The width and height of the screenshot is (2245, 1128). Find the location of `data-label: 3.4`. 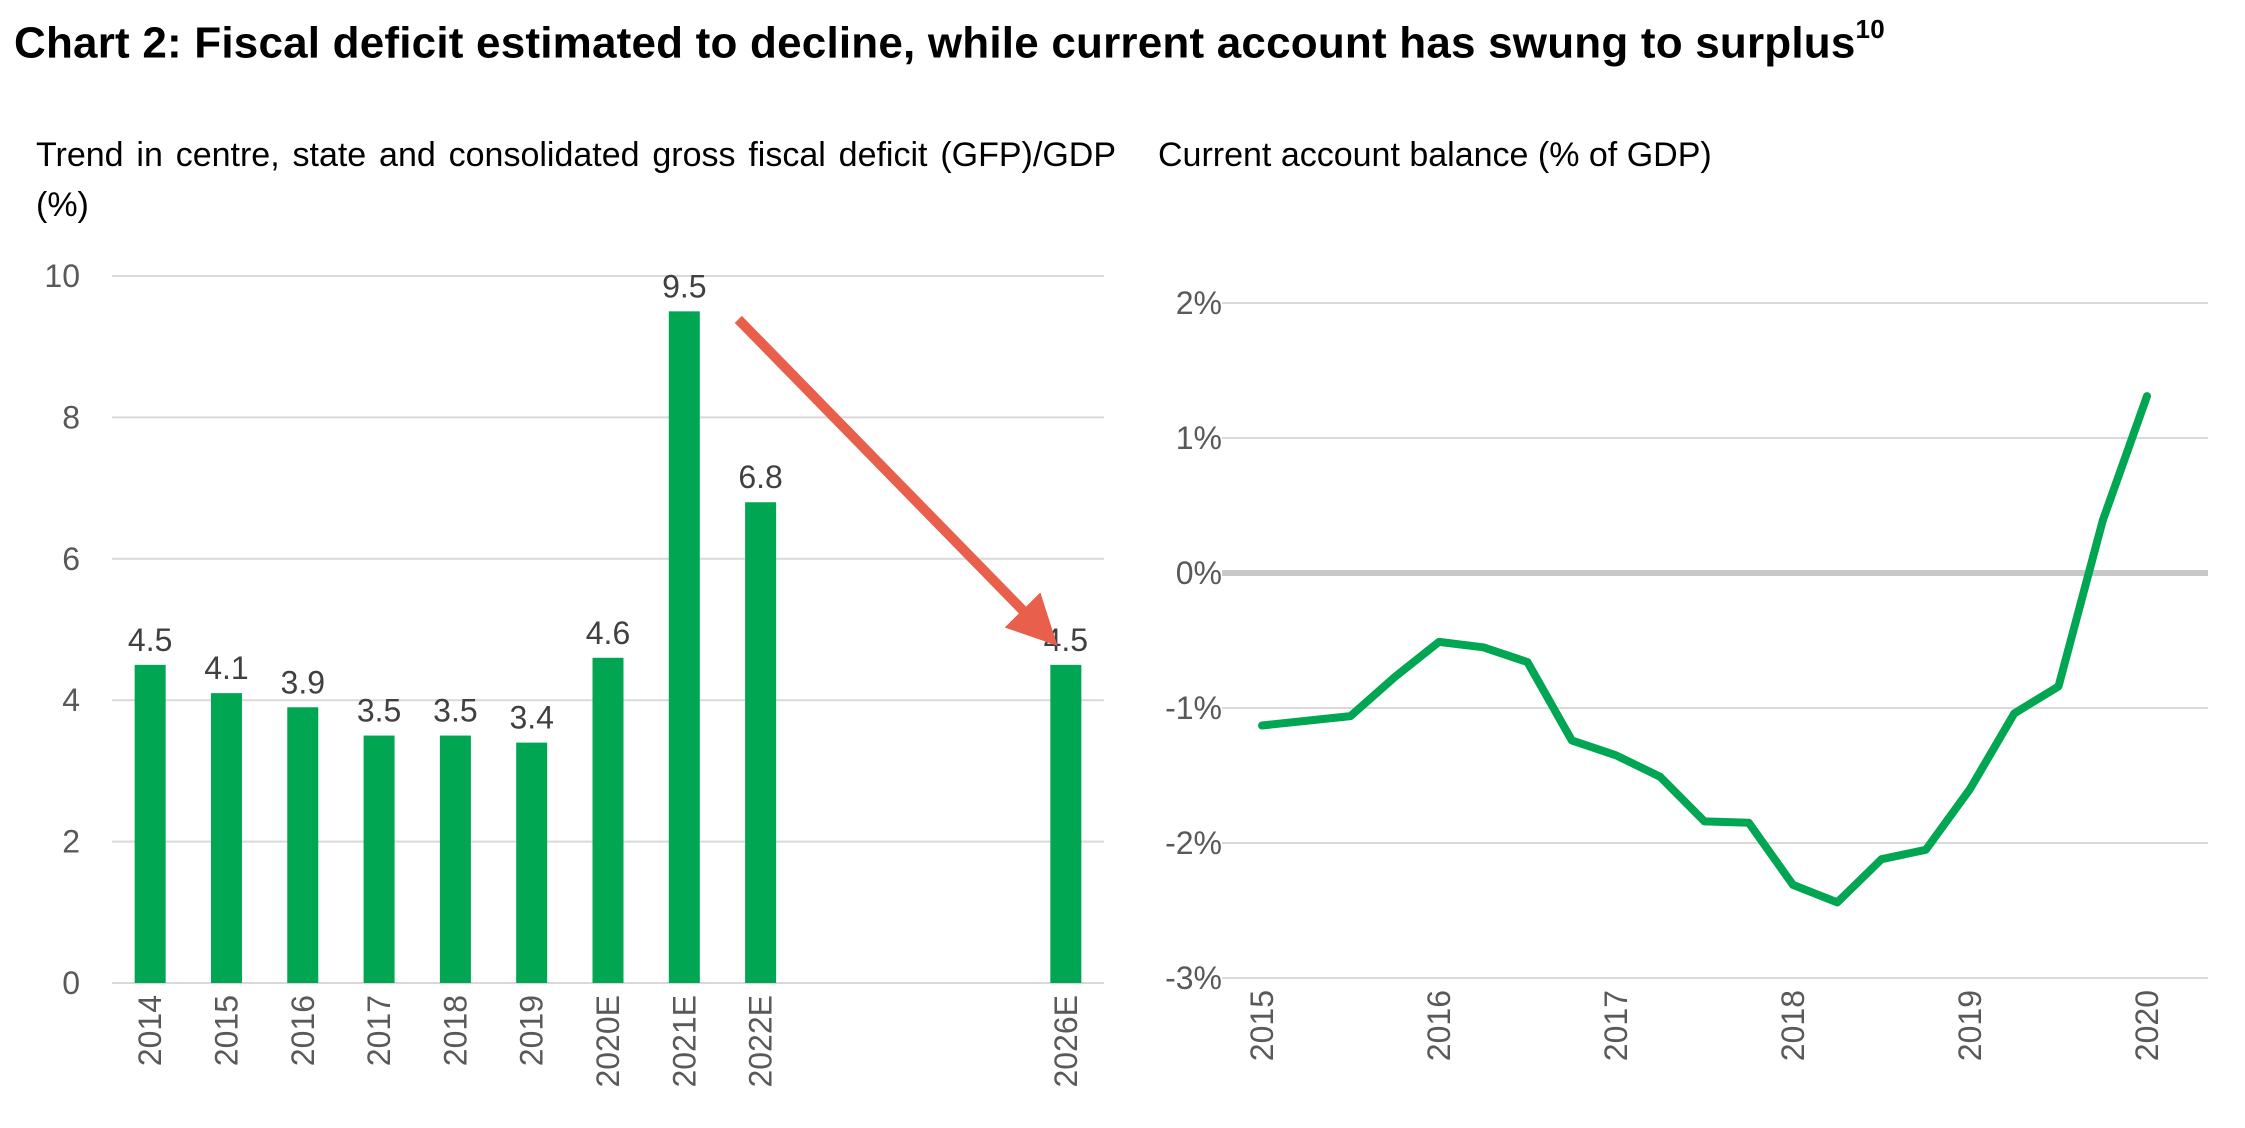

data-label: 3.4 is located at coordinates (531, 718).